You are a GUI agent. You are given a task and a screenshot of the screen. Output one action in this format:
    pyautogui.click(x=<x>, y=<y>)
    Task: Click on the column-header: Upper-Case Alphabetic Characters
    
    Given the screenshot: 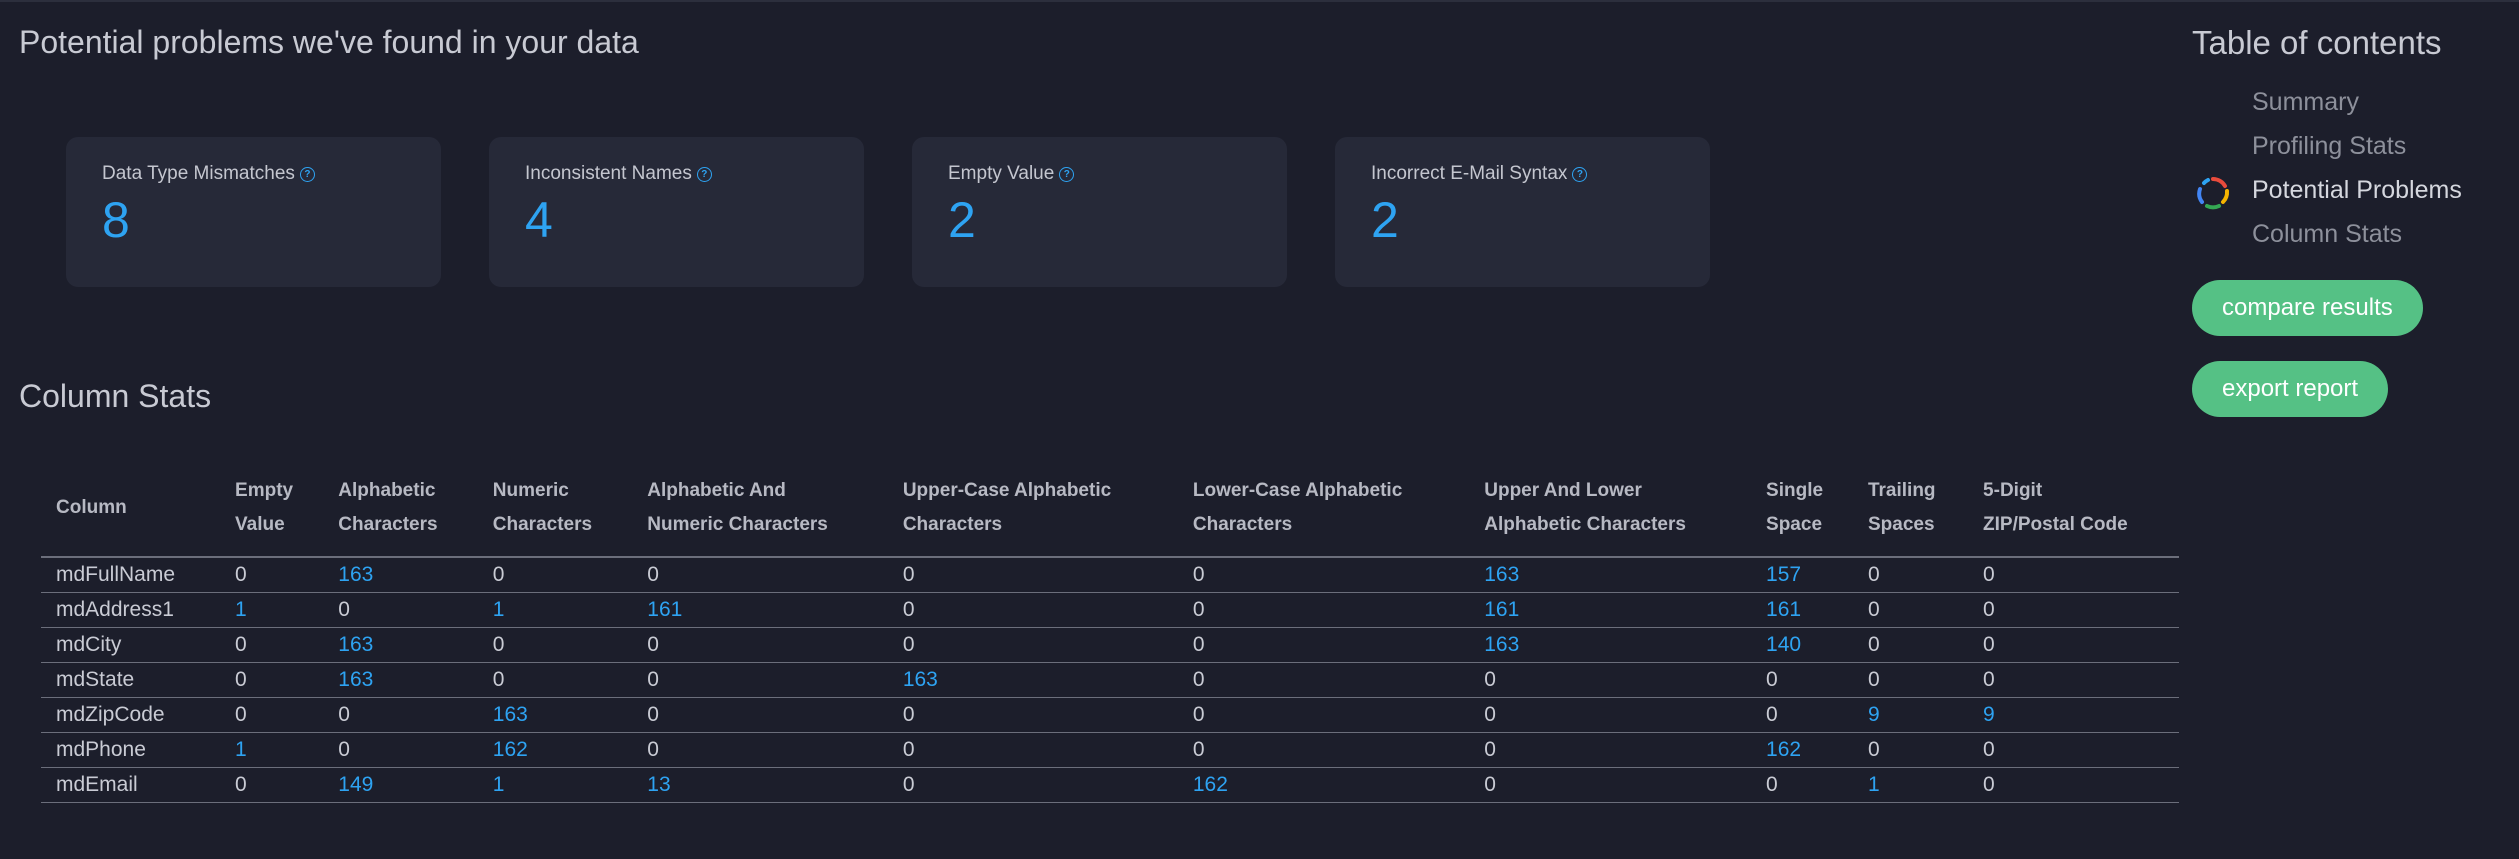 What is the action you would take?
    pyautogui.click(x=1032, y=516)
    